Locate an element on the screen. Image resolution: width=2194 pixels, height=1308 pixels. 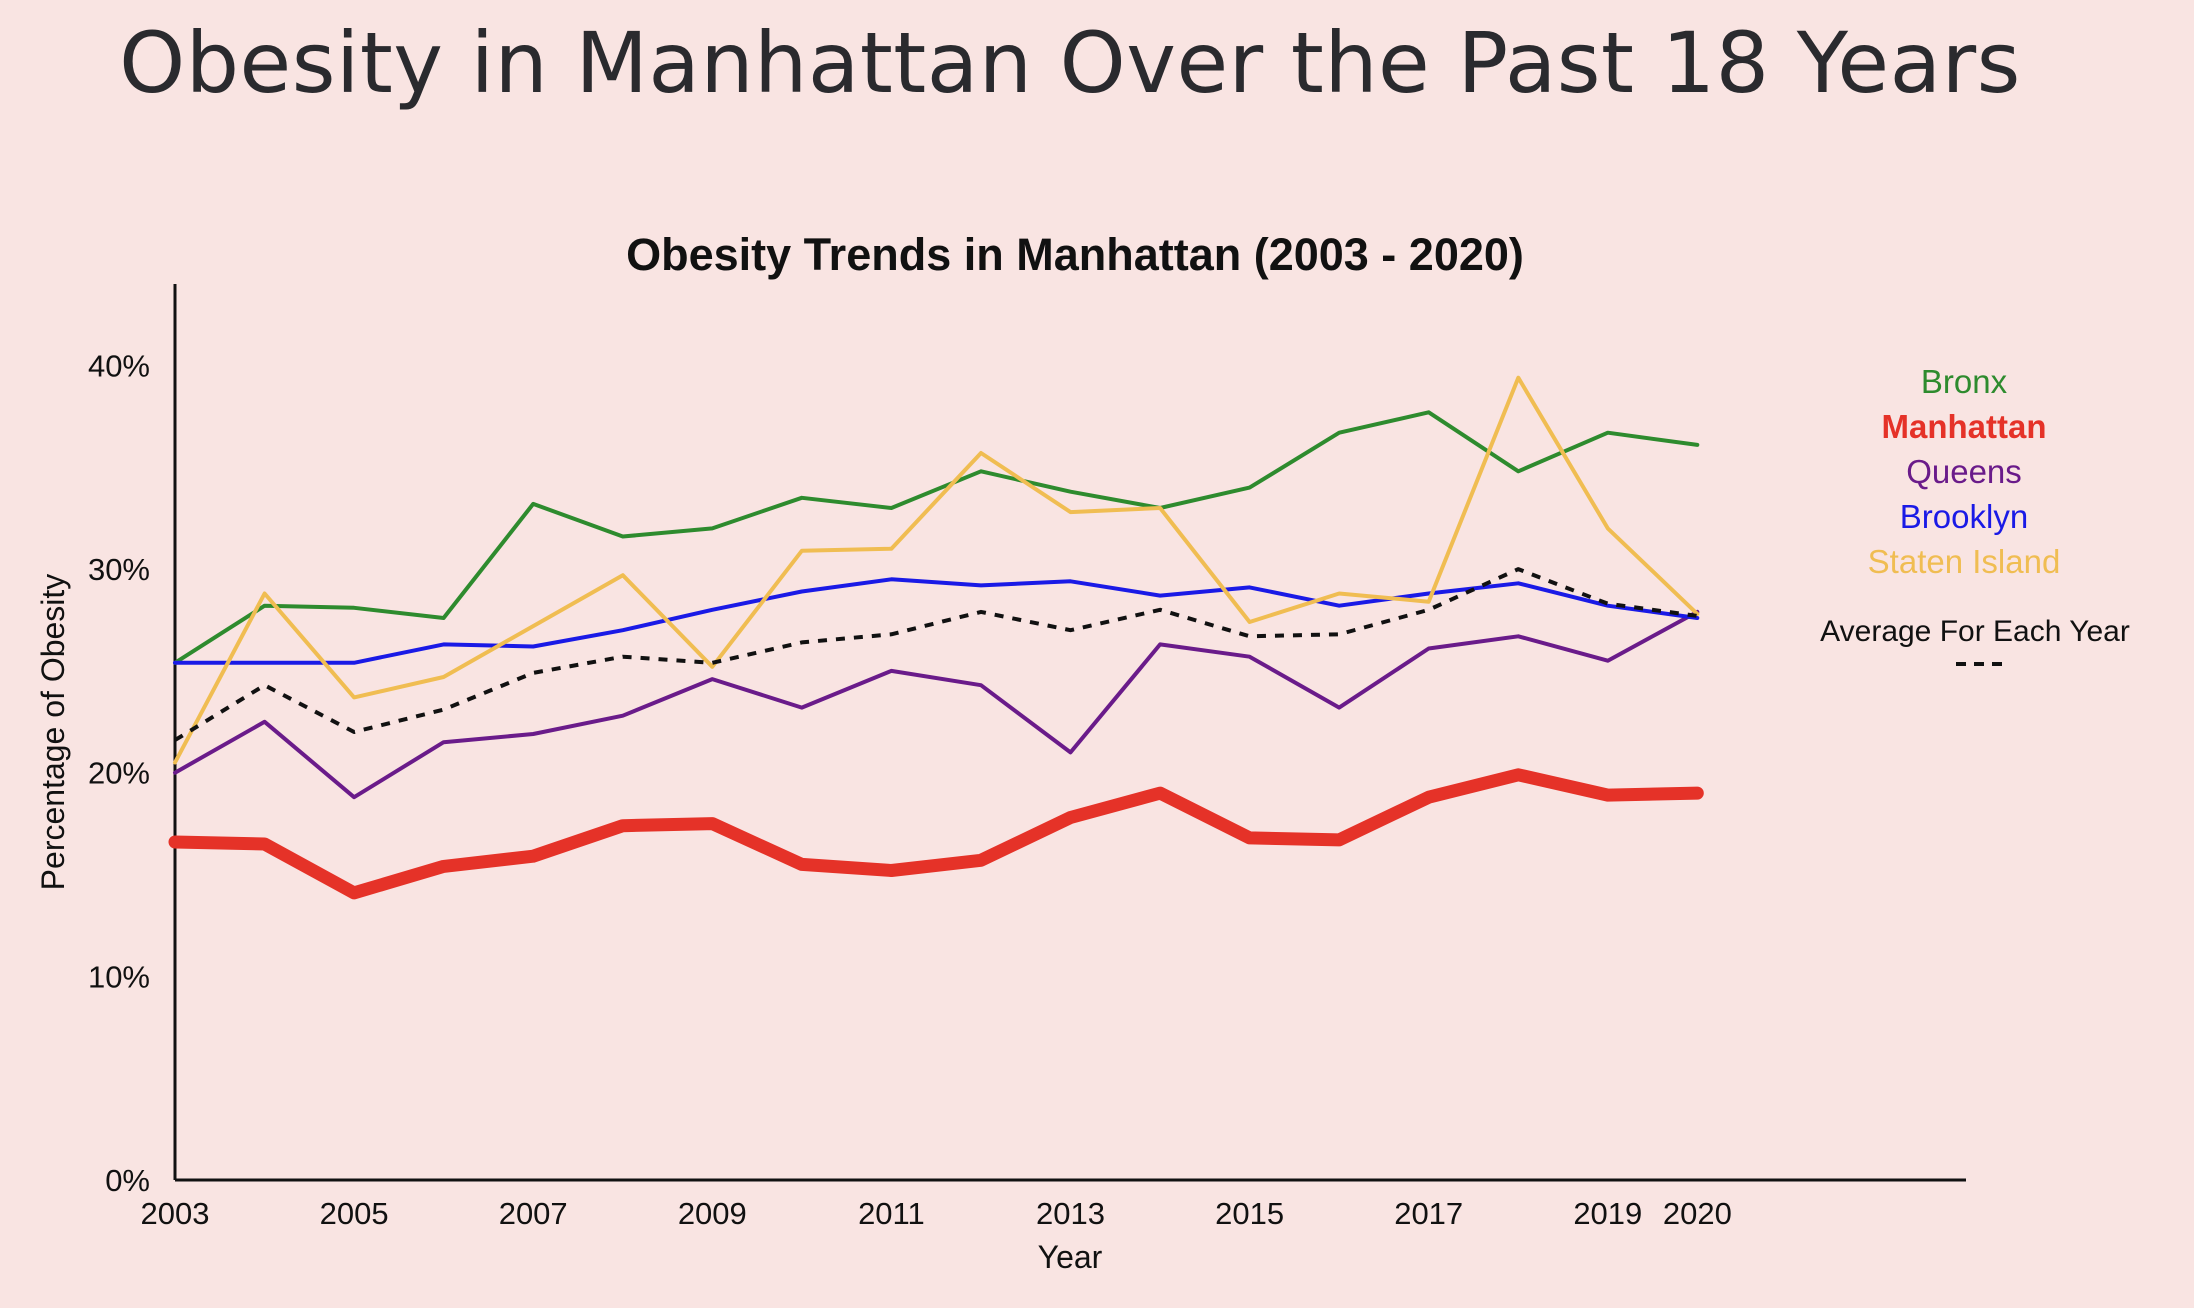
y-tick-label: 30% is located at coordinates (119, 569).